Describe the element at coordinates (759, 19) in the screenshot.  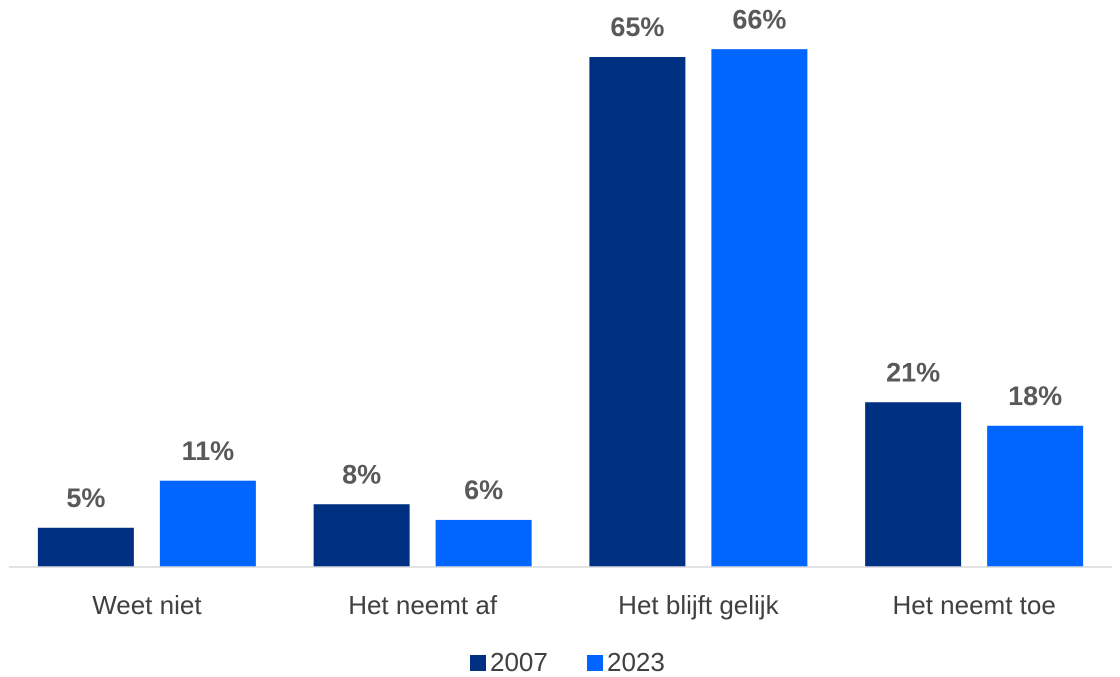
I see `data-label: 66%` at that location.